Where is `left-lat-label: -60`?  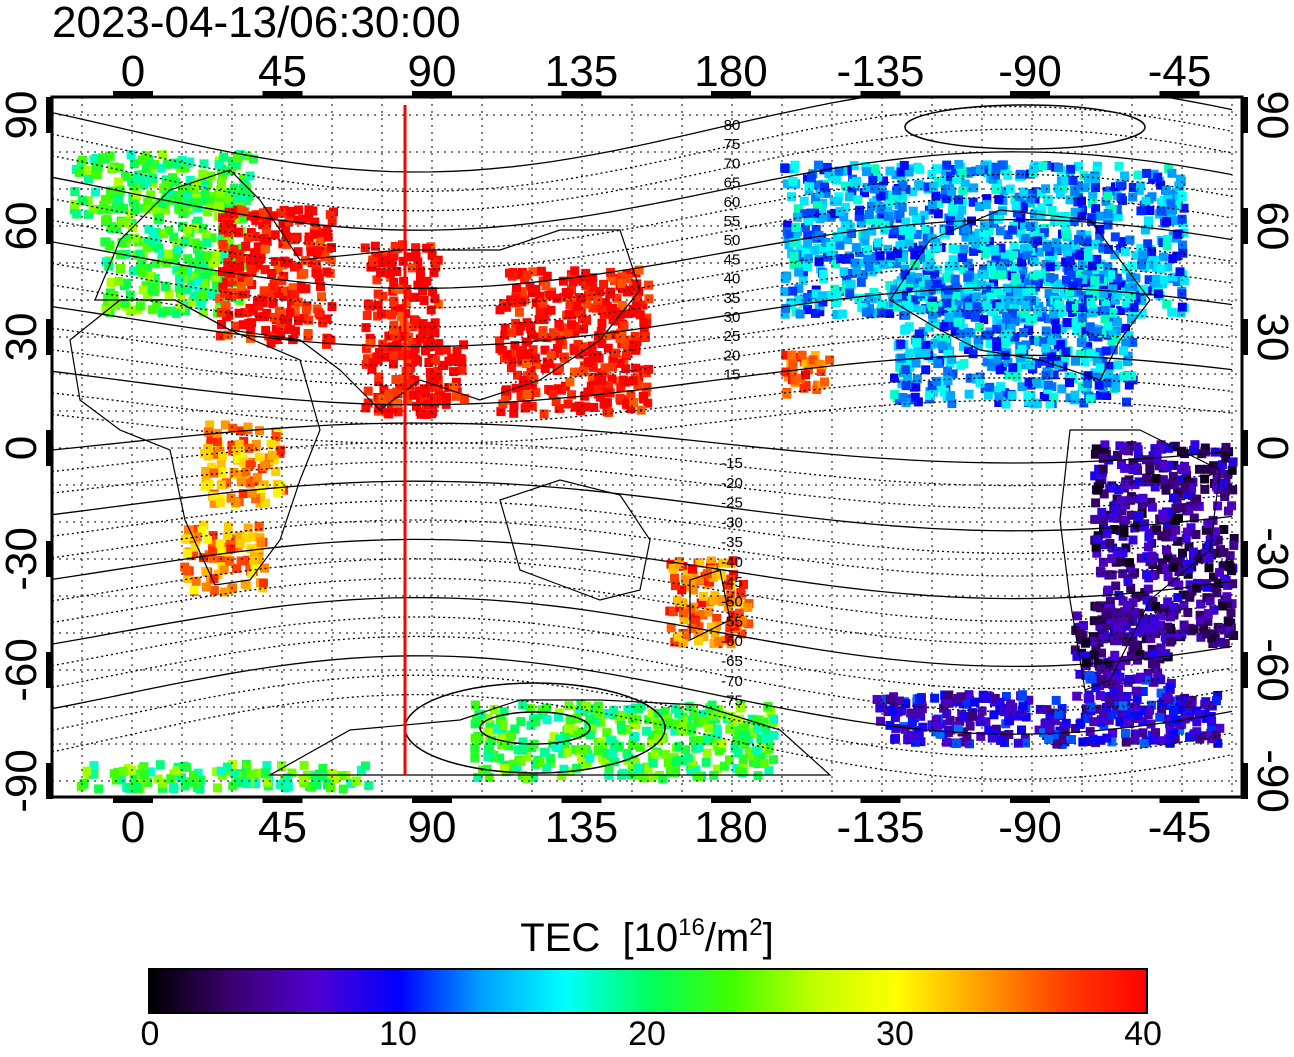 left-lat-label: -60 is located at coordinates (23, 670).